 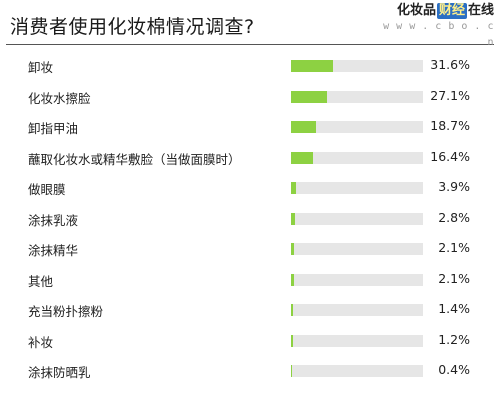 I want to click on chart-row: 充当粉扑擦粉 1.4%, so click(x=250, y=309).